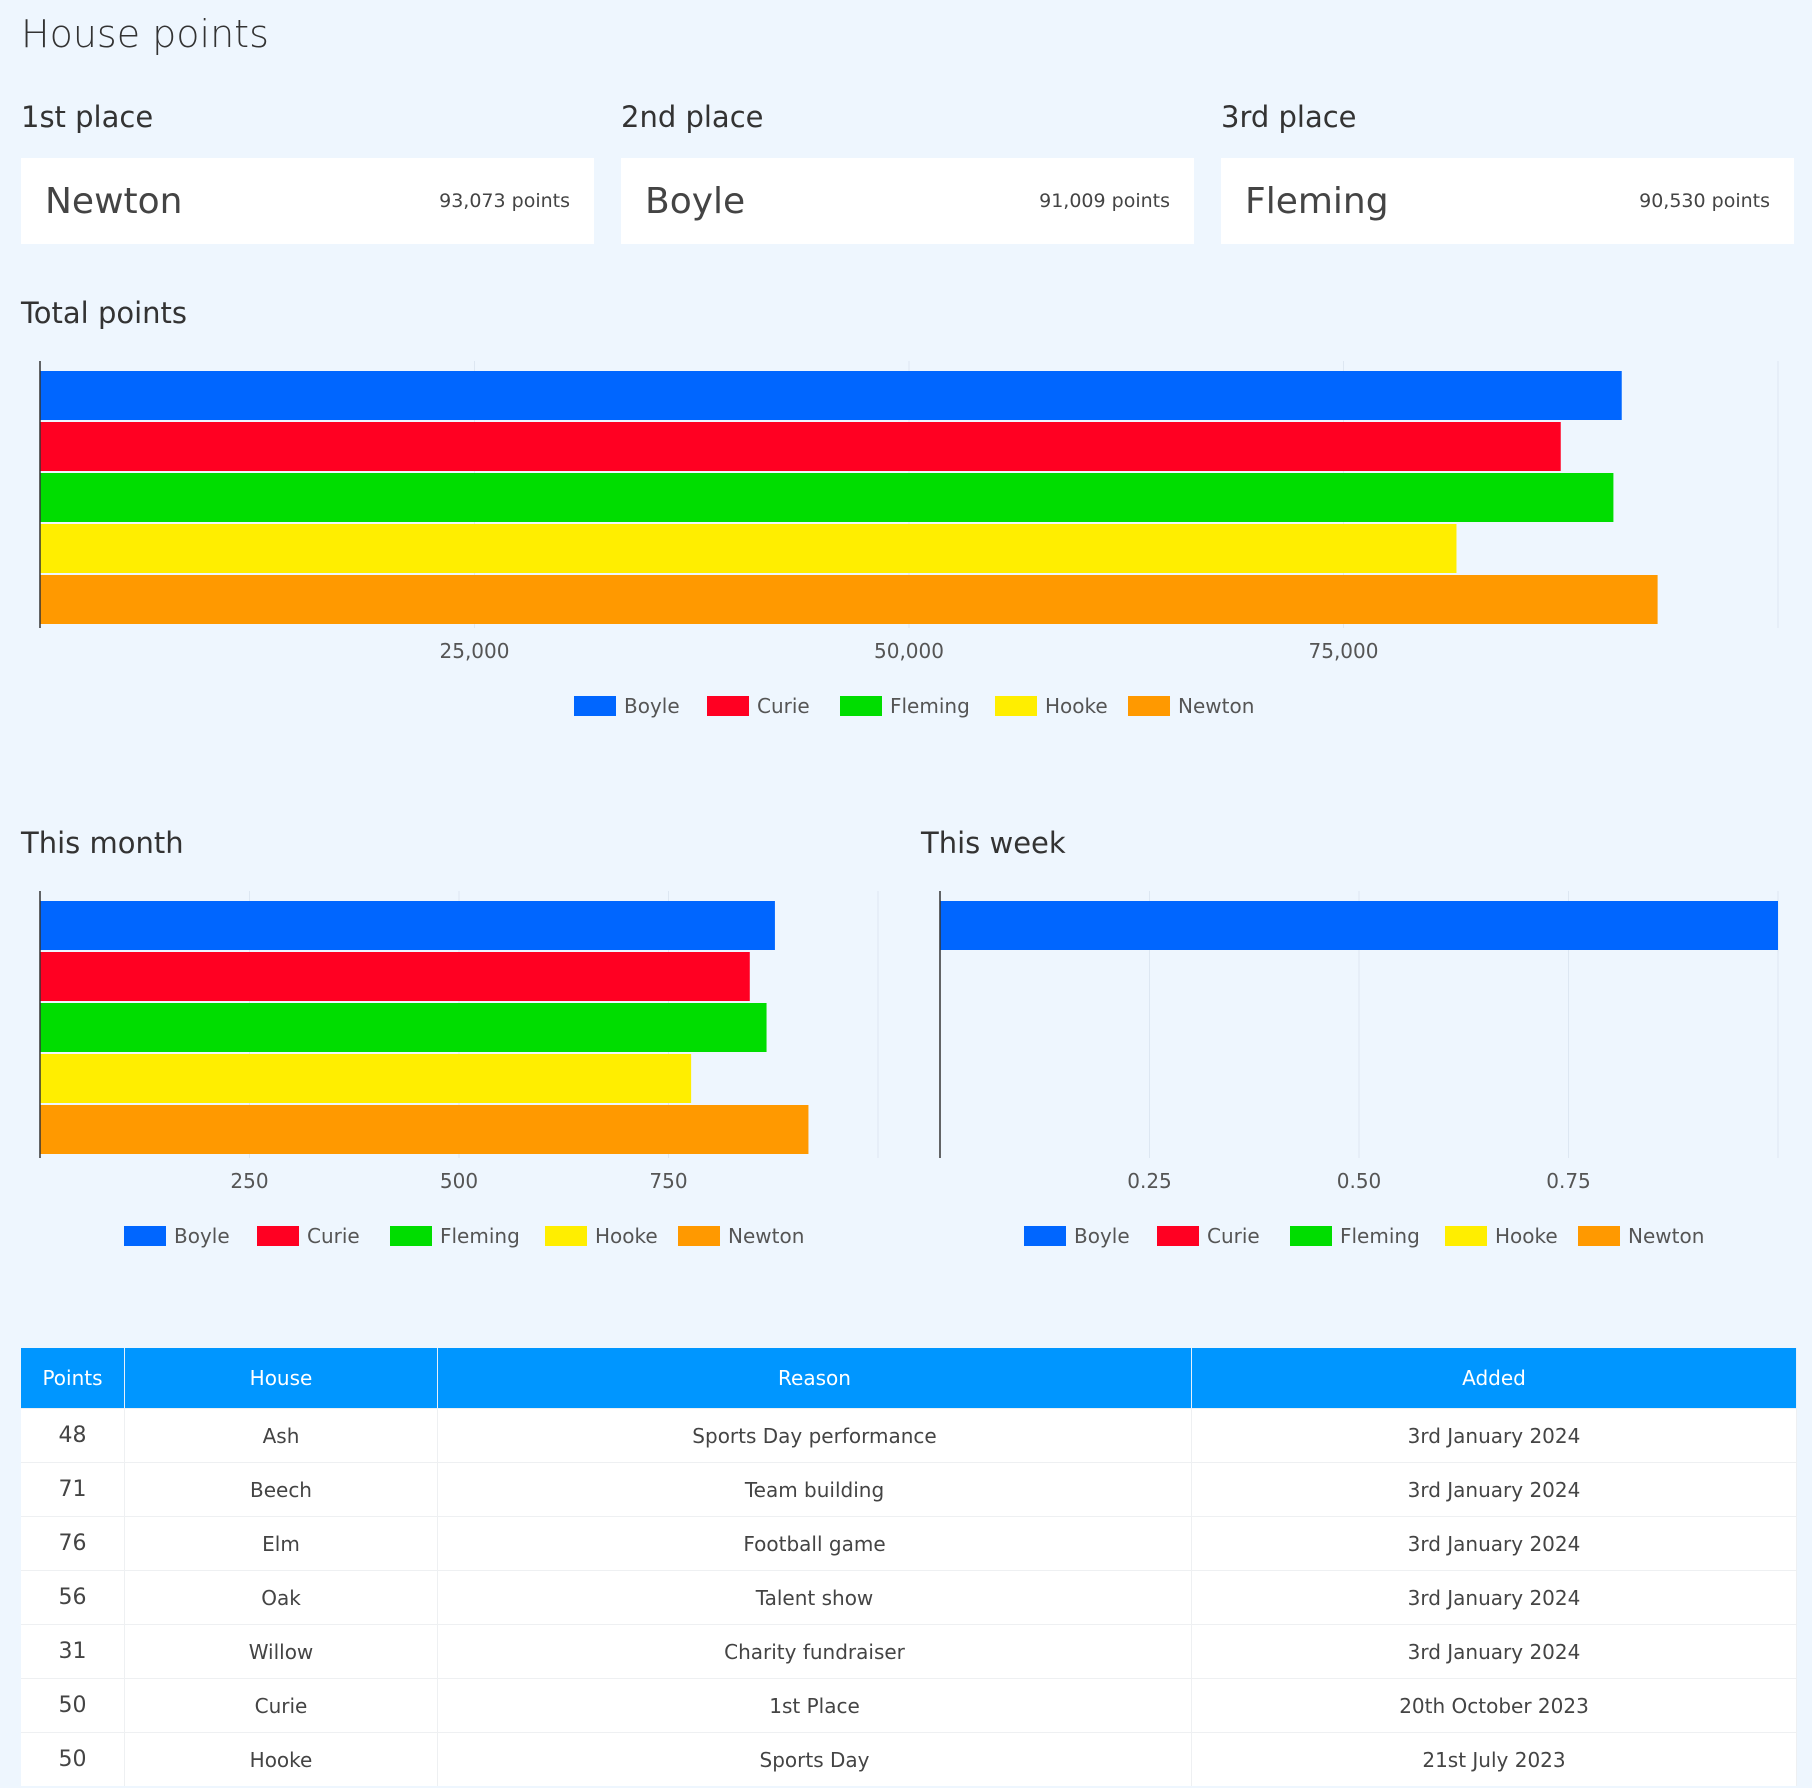 The image size is (1812, 1788). I want to click on week-legend-swatch-fleming, so click(1311, 1236).